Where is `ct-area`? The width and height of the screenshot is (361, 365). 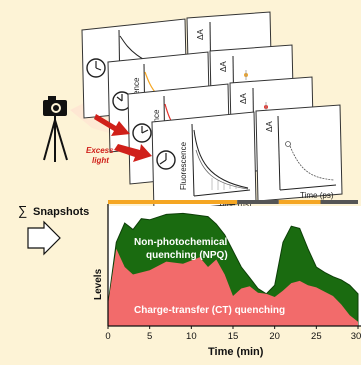
ct-area is located at coordinates (233, 287).